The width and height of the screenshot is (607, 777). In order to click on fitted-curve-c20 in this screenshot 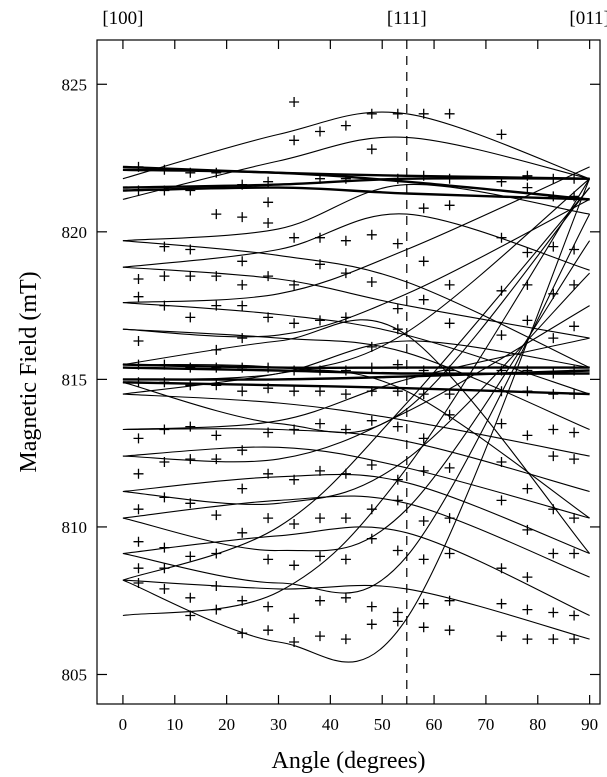, I will do `click(356, 242)`.